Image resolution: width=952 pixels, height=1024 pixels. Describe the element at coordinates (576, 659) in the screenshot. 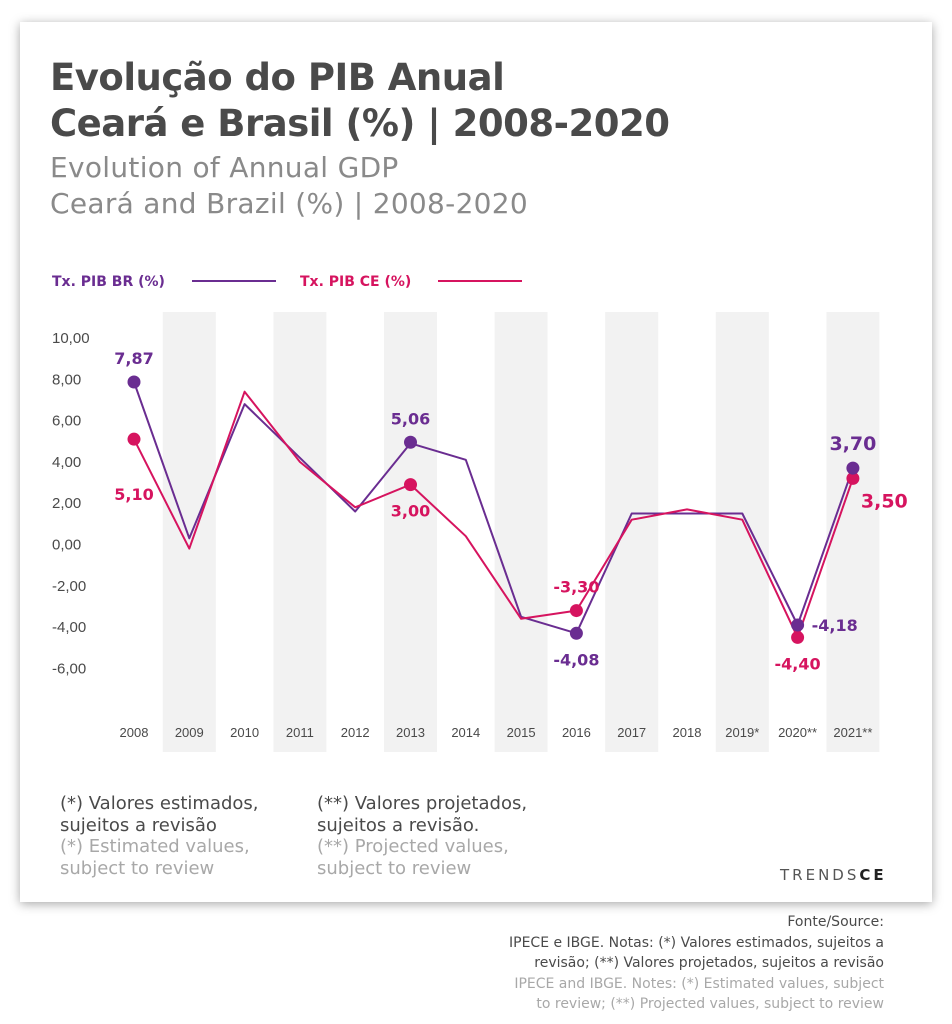

I see `data-label-br: -4,08` at that location.